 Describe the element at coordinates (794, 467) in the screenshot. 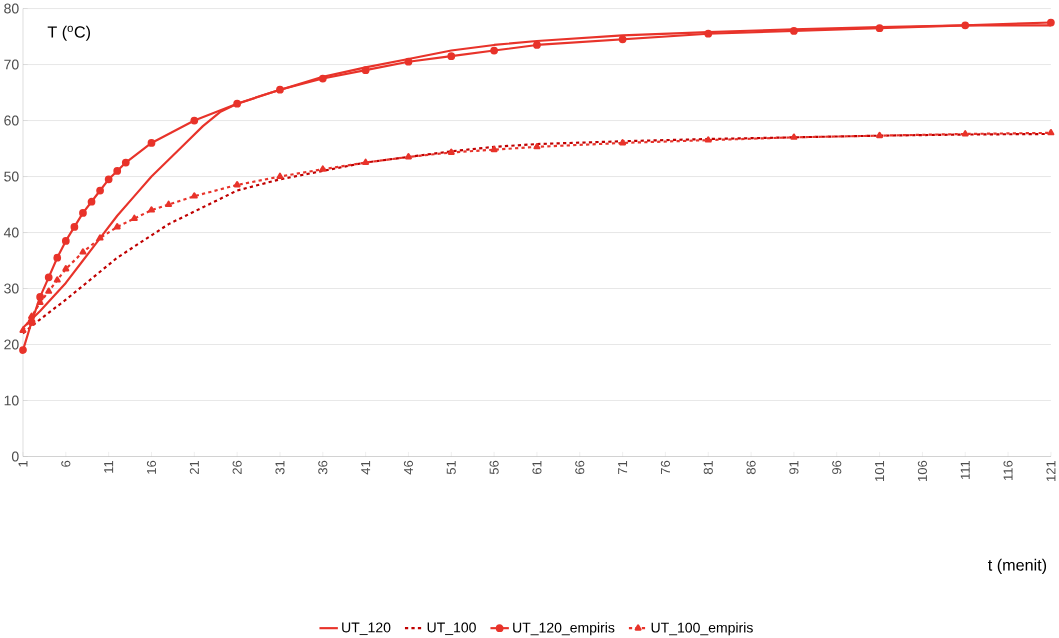

I see `x-tick-label: 91` at that location.